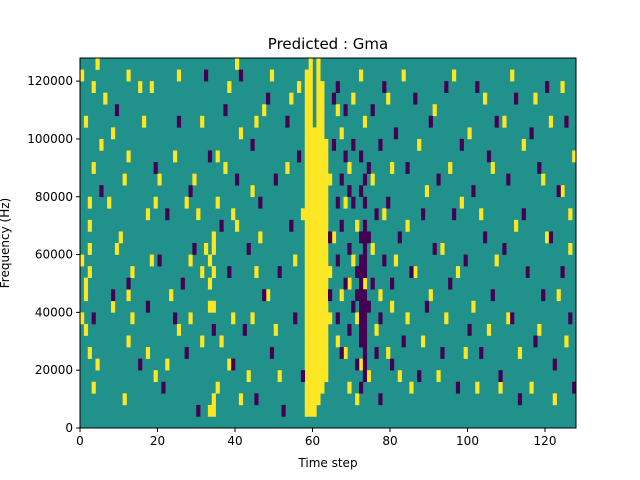 This screenshot has width=640, height=480. Describe the element at coordinates (389, 441) in the screenshot. I see `x-tick-label: 80` at that location.